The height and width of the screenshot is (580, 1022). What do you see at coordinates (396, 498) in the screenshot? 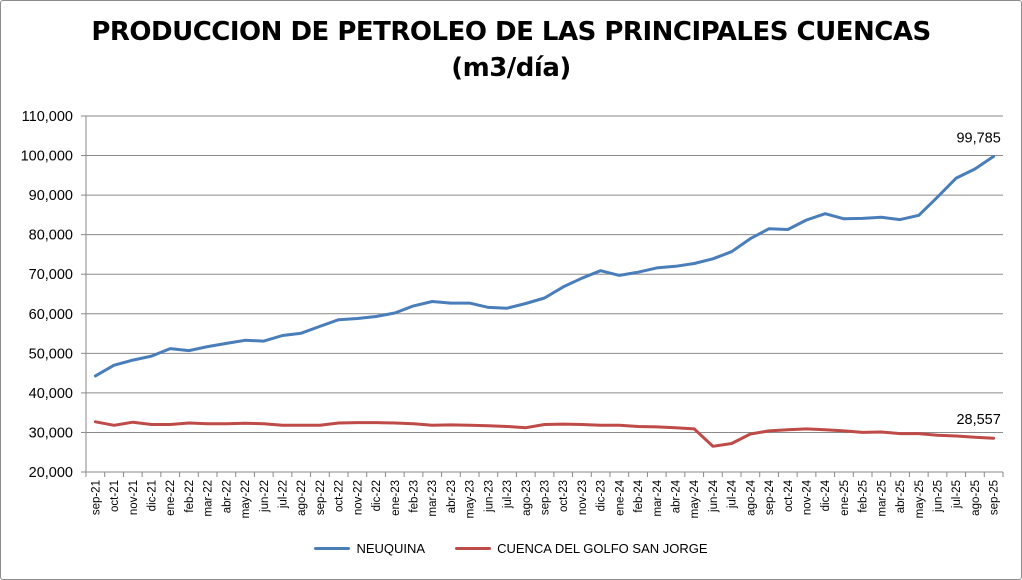
I see `x-tick-label: ene-23` at bounding box center [396, 498].